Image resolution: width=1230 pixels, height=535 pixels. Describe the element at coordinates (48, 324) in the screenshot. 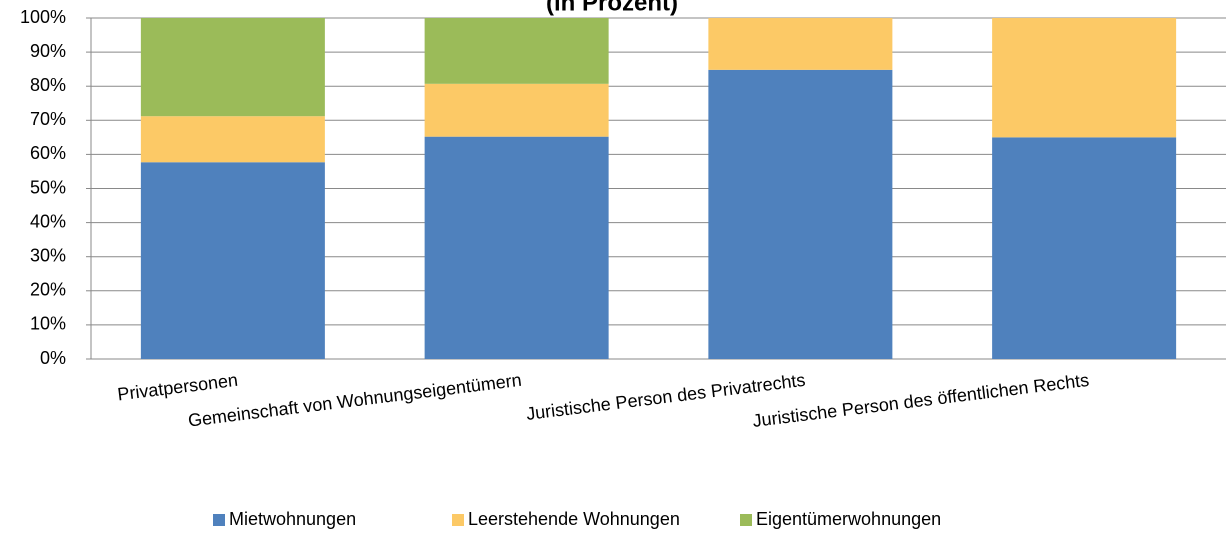

I see `y-tick-label: 10%` at that location.